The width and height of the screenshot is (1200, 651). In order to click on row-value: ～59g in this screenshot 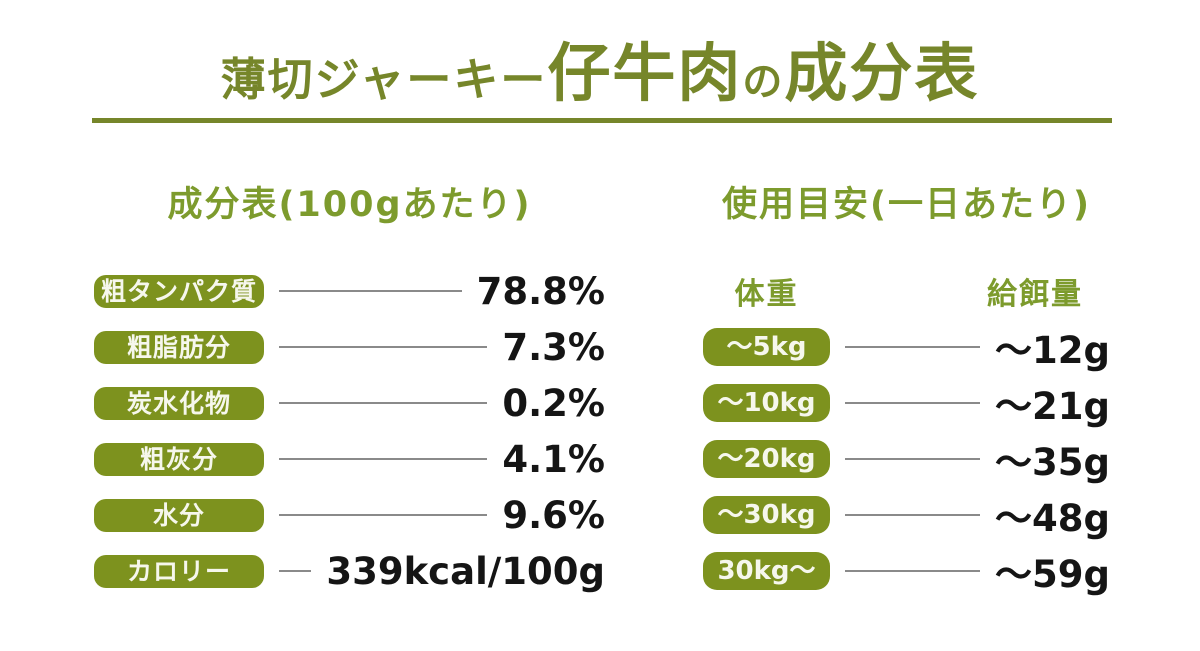, I will do `click(1052, 574)`.